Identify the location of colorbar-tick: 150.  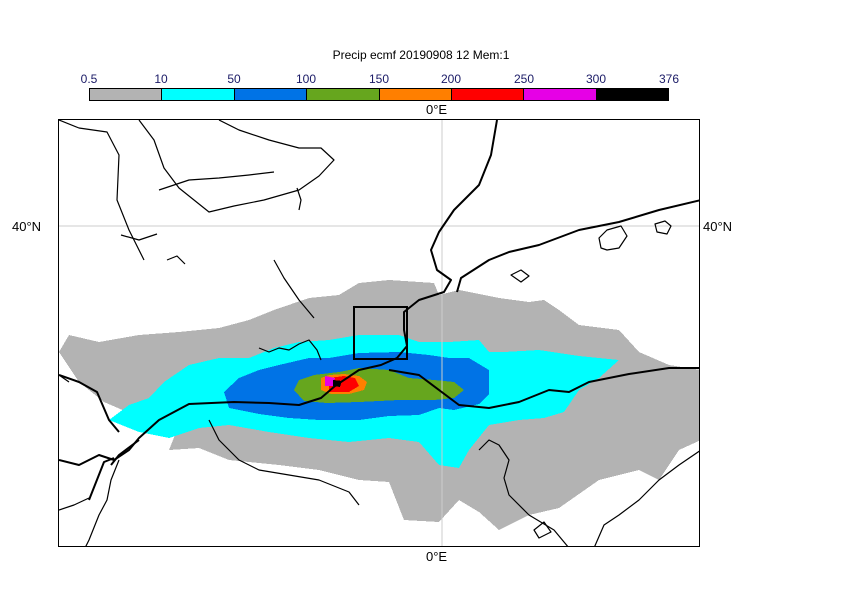
(379, 79).